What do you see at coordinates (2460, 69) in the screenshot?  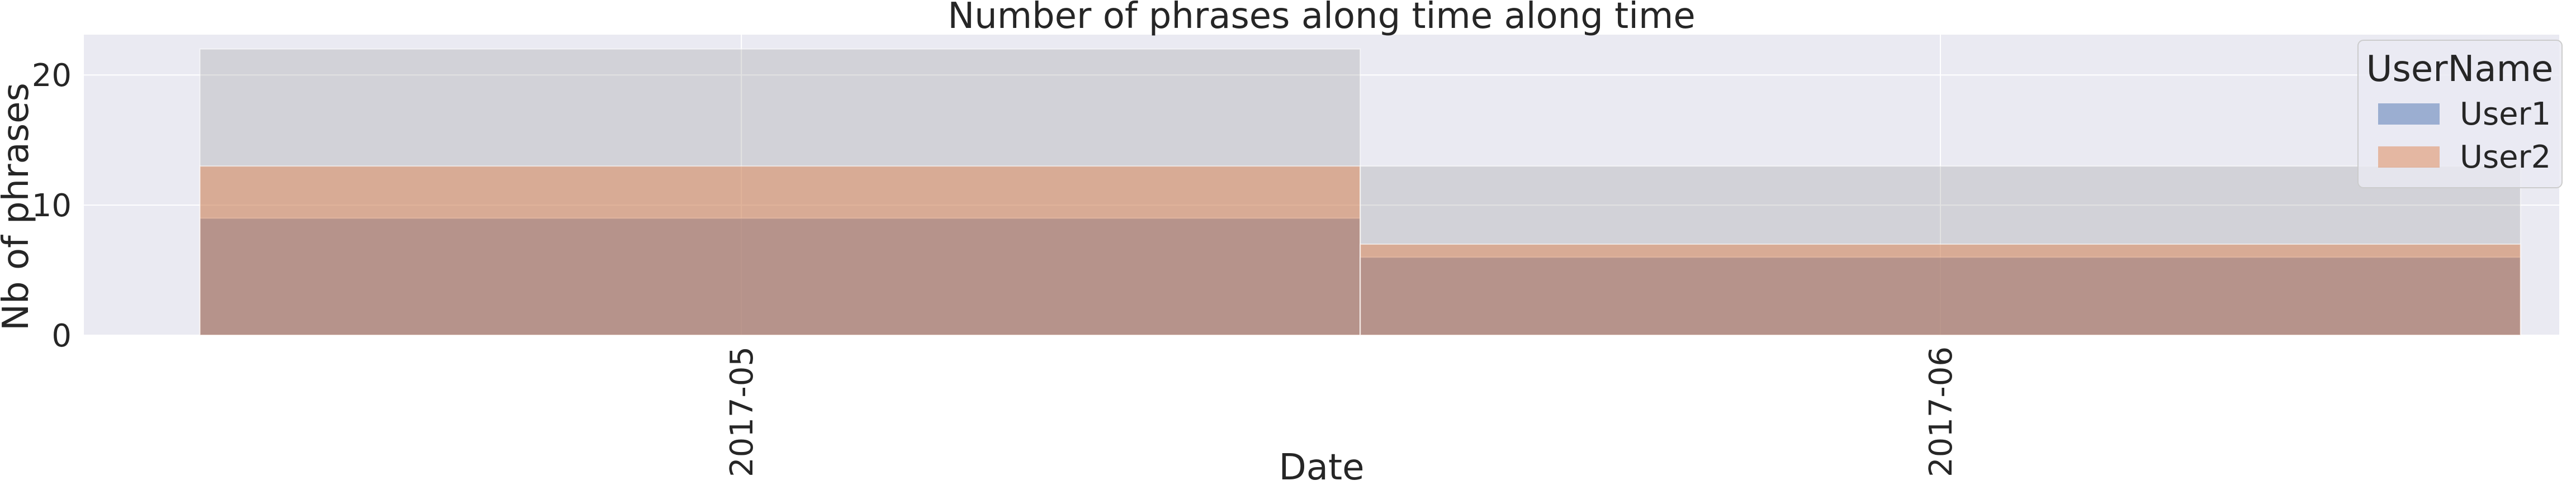 I see `legend-title: UserName` at bounding box center [2460, 69].